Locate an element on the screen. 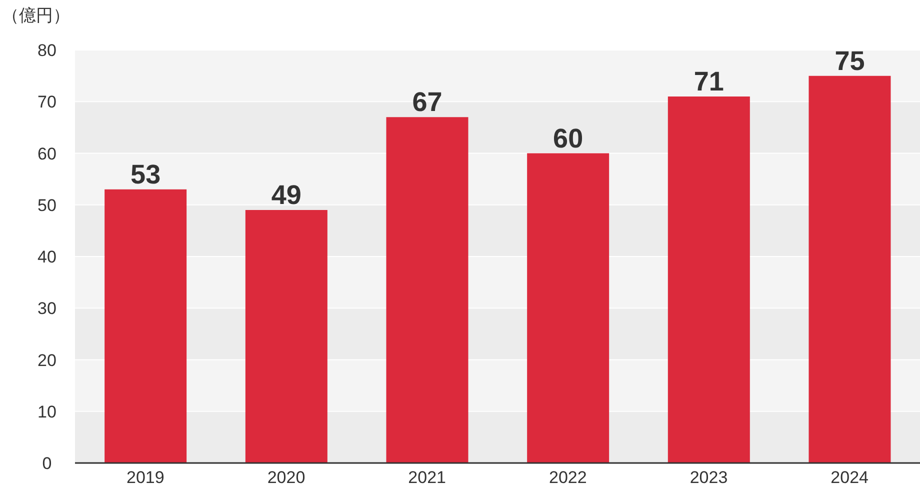 The image size is (920, 493). x-tick-label: 2022 is located at coordinates (568, 478).